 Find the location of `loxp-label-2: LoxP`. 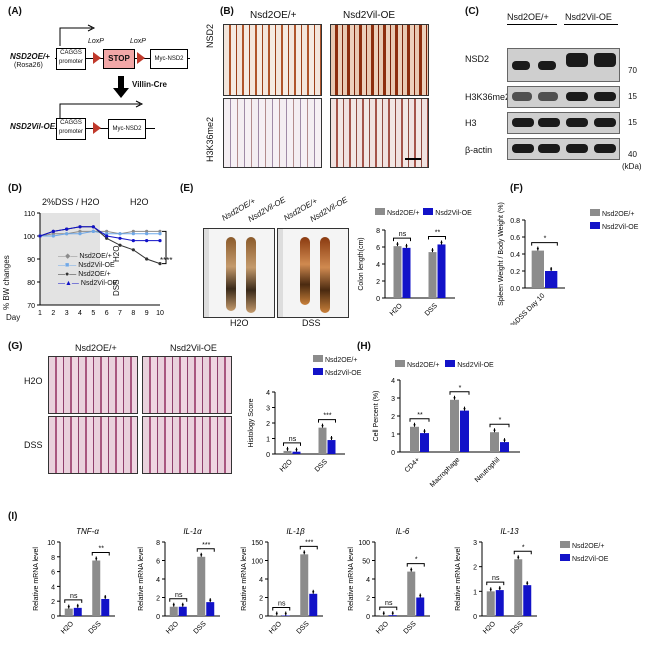

loxp-label-2: LoxP is located at coordinates (138, 41).